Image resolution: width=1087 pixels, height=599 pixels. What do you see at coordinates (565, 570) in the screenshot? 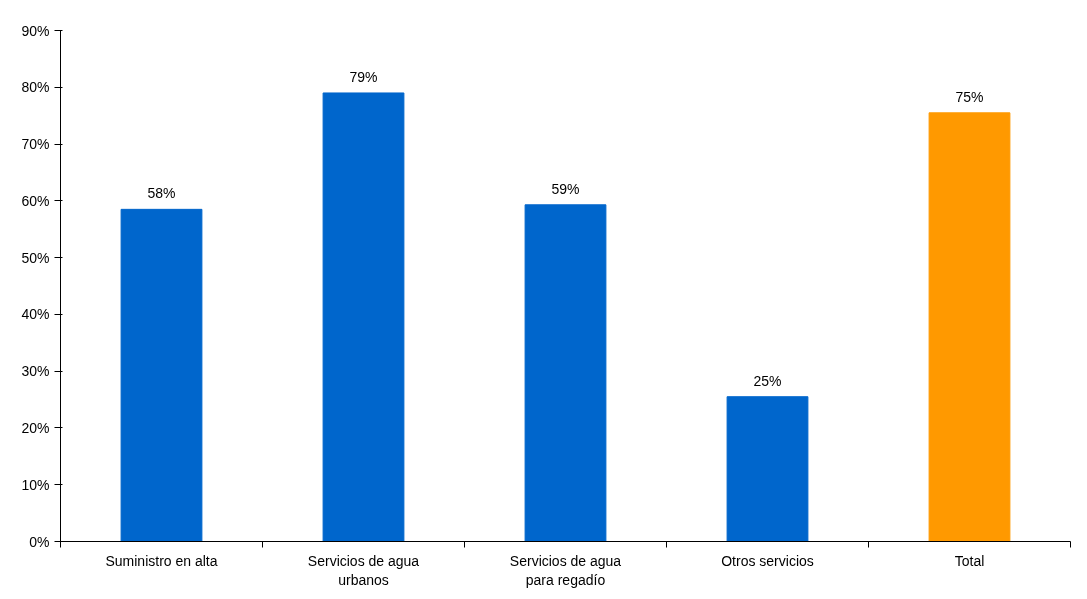
I see `x-tick-label: Servicios de agua para regadío` at bounding box center [565, 570].